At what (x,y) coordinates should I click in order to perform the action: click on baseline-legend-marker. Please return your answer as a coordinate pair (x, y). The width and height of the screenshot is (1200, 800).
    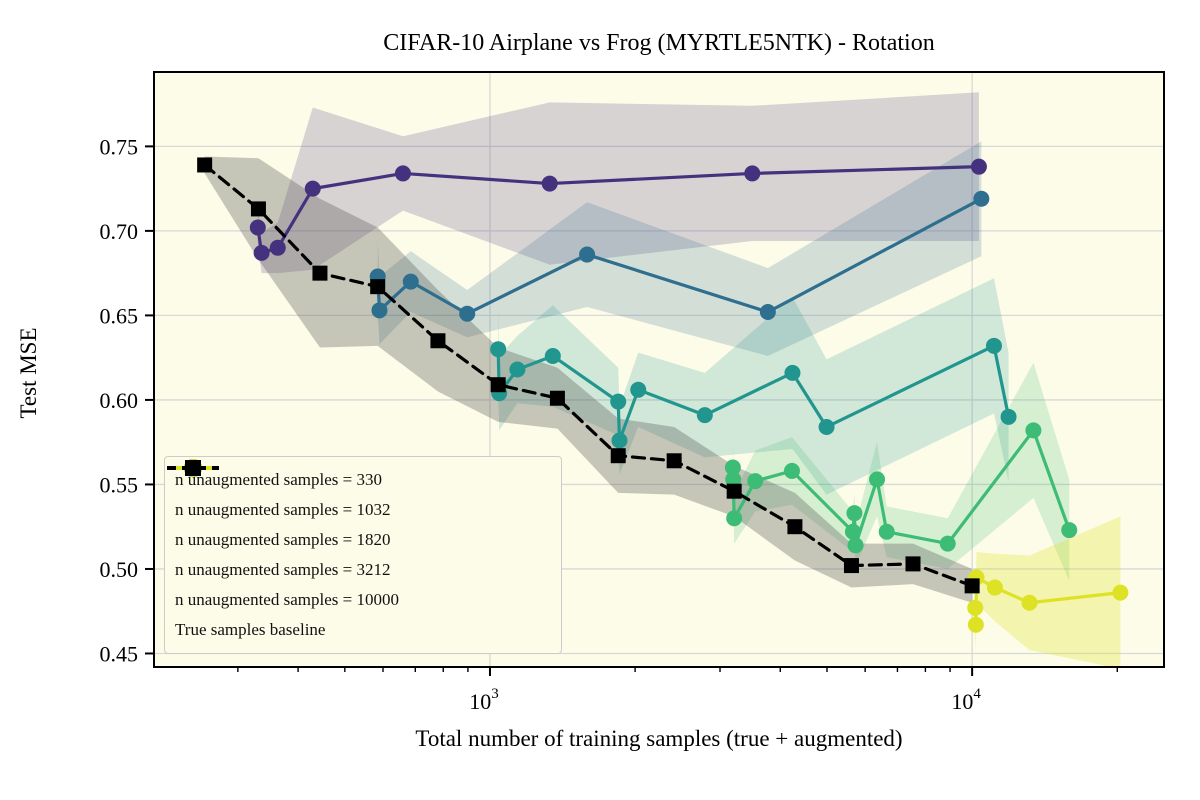
    Looking at the image, I should click on (193, 468).